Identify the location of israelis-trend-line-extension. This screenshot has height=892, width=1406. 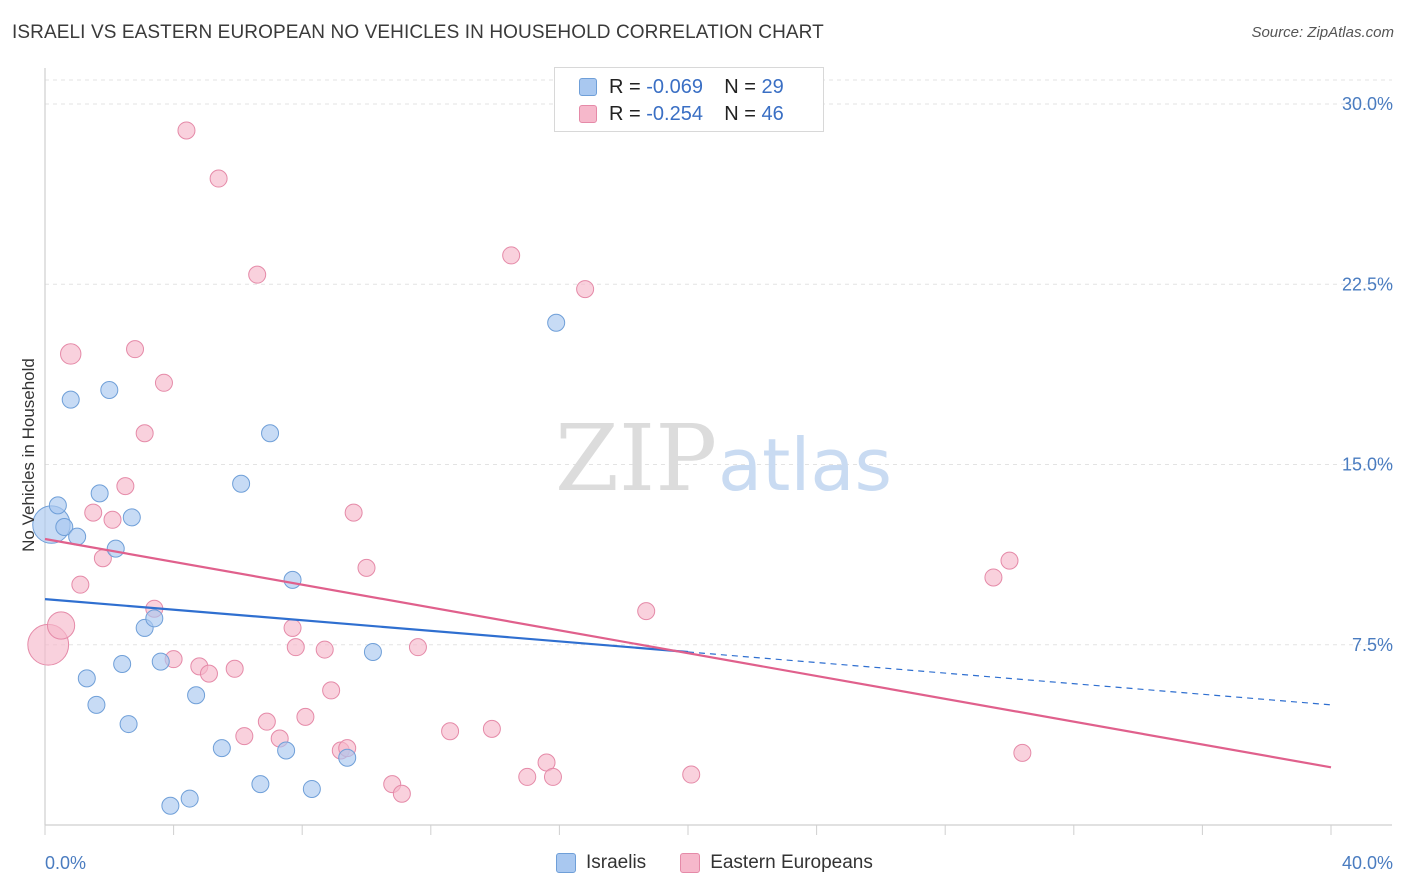
(1009, 678).